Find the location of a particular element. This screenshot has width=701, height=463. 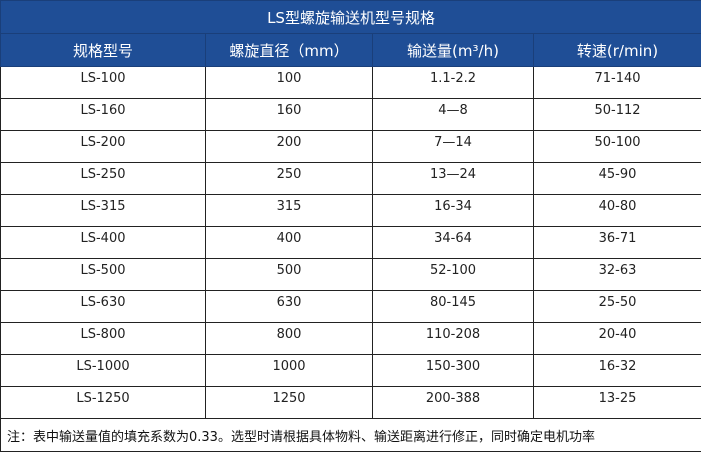

table-row: LS-1000 1000 150-300 16-32 is located at coordinates (350, 370).